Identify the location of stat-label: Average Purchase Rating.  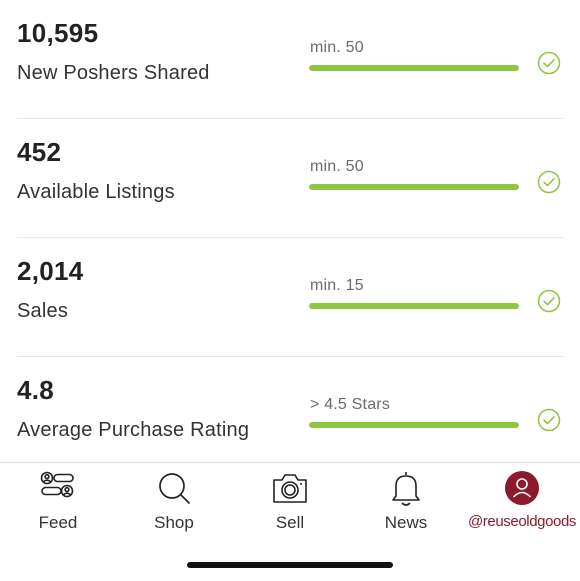
(133, 430).